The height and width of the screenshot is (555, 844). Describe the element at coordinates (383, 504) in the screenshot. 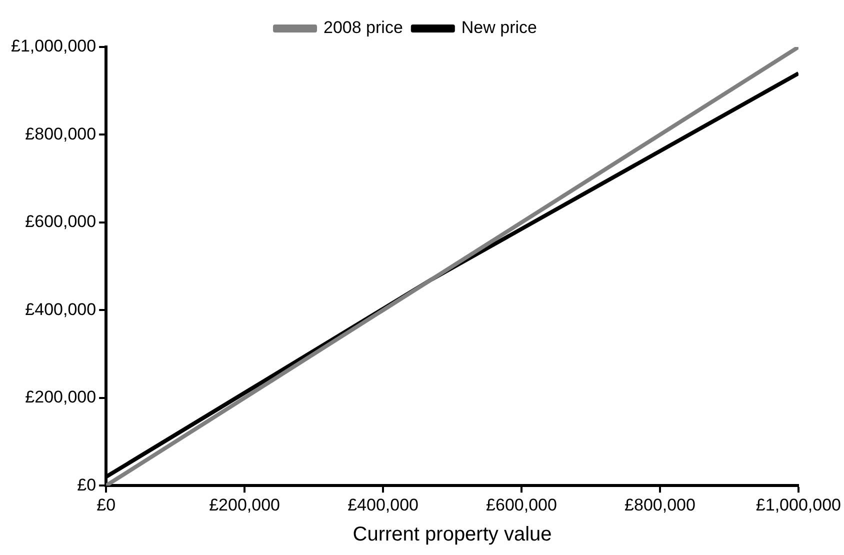

I see `x-tick-label: £400,000` at that location.